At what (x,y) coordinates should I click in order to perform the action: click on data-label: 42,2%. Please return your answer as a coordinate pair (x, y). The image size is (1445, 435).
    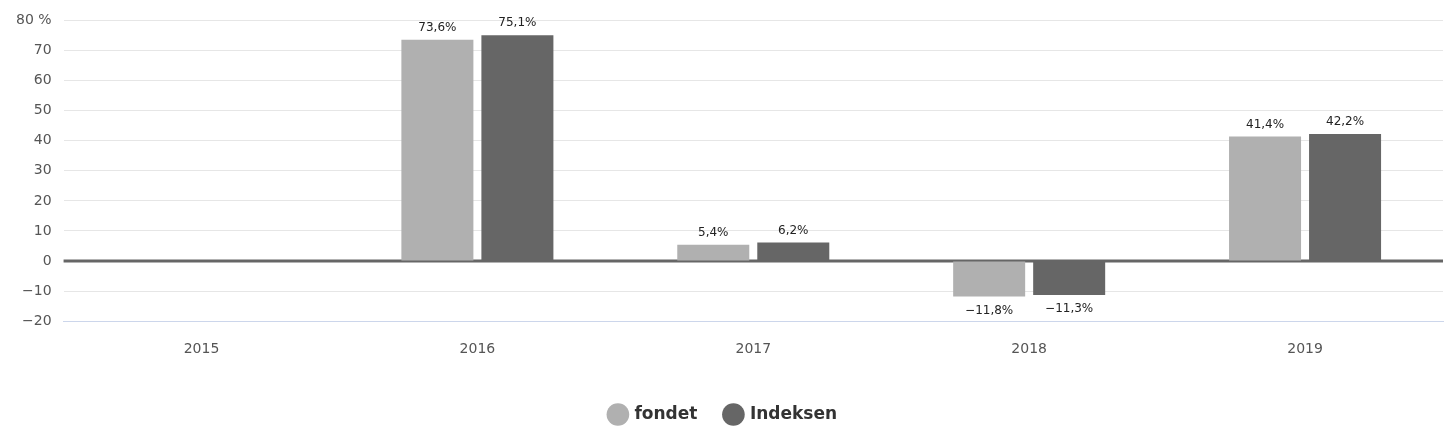
    Looking at the image, I should click on (1345, 121).